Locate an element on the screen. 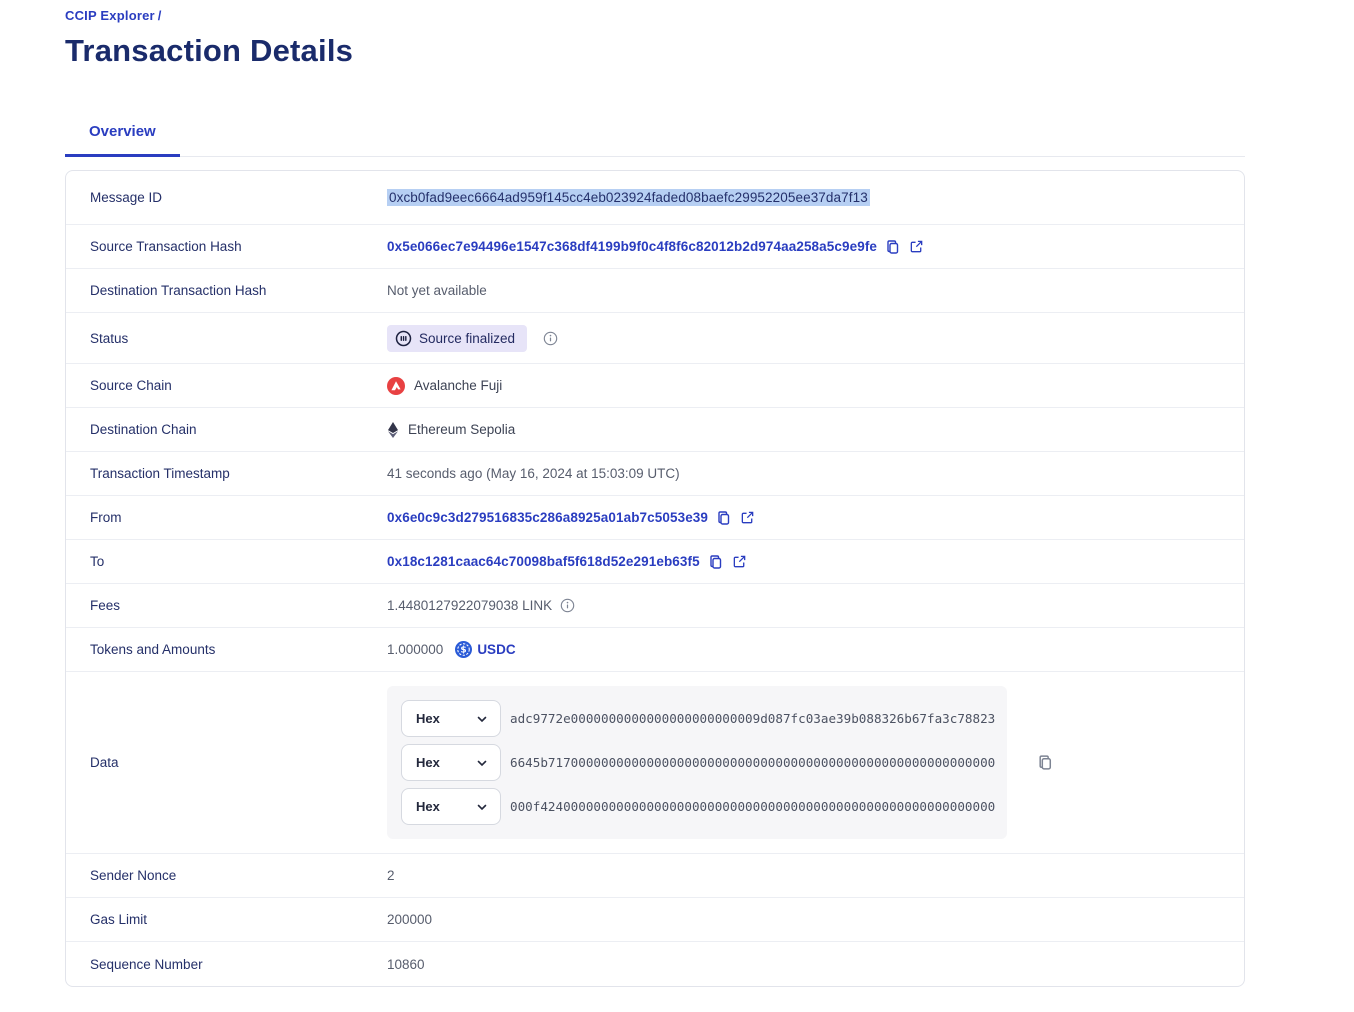  gas-limit-value: 200000 is located at coordinates (410, 919).